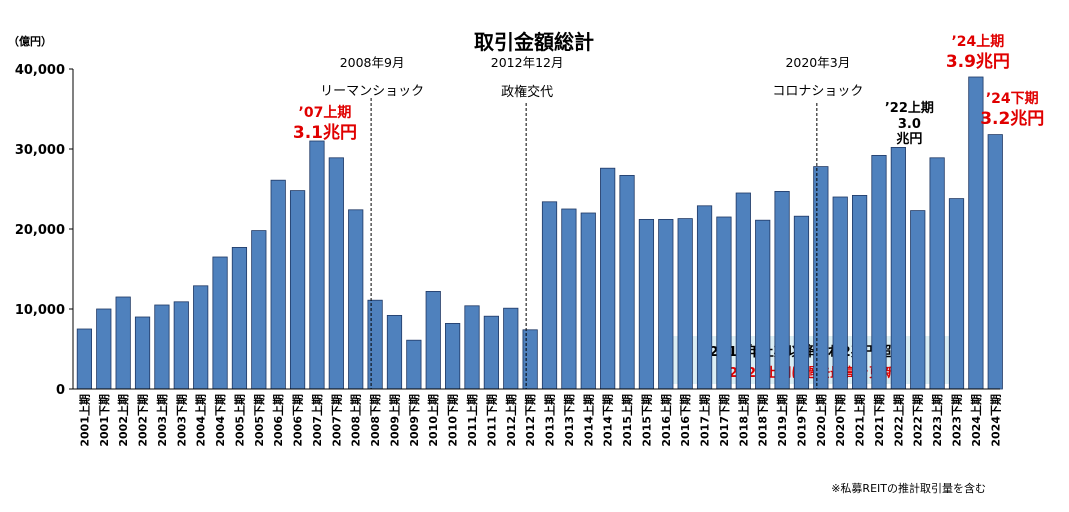  I want to click on x-tick-label-4: 2003上期, so click(162, 420).